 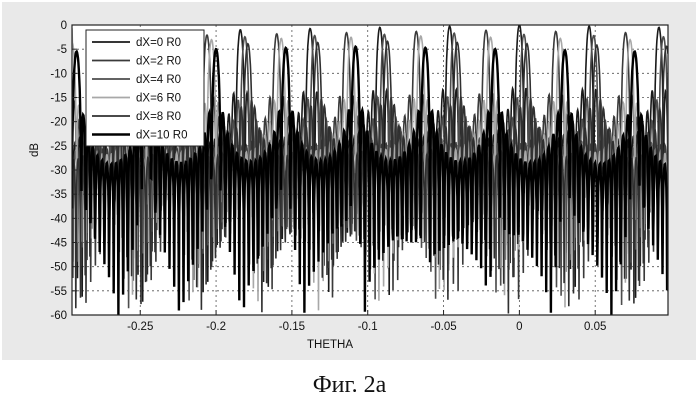 What do you see at coordinates (58, 123) in the screenshot?
I see `y-tick-label: -20` at bounding box center [58, 123].